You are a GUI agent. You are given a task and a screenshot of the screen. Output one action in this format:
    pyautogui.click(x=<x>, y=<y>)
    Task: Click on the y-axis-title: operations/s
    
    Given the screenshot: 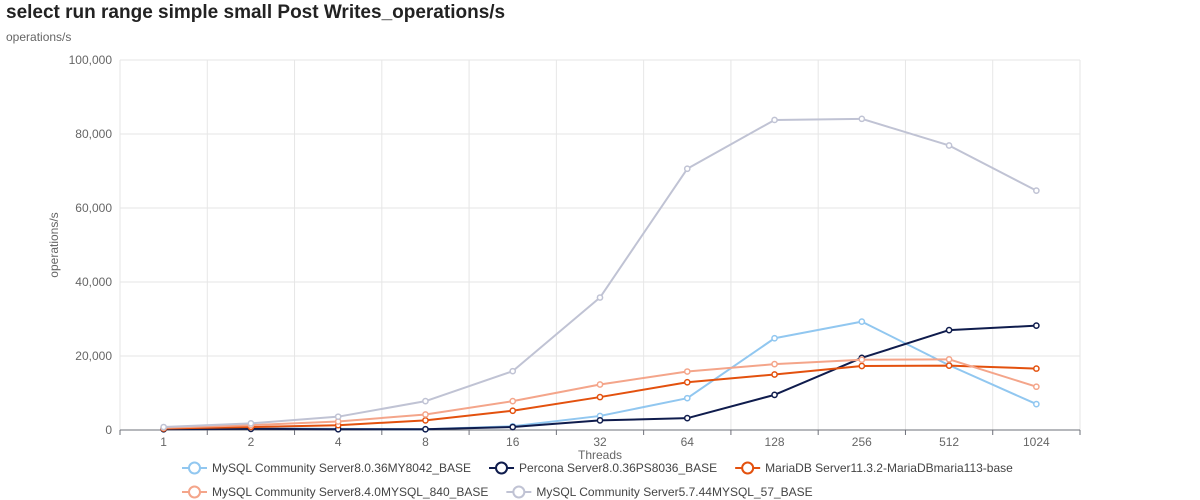 What is the action you would take?
    pyautogui.click(x=54, y=244)
    